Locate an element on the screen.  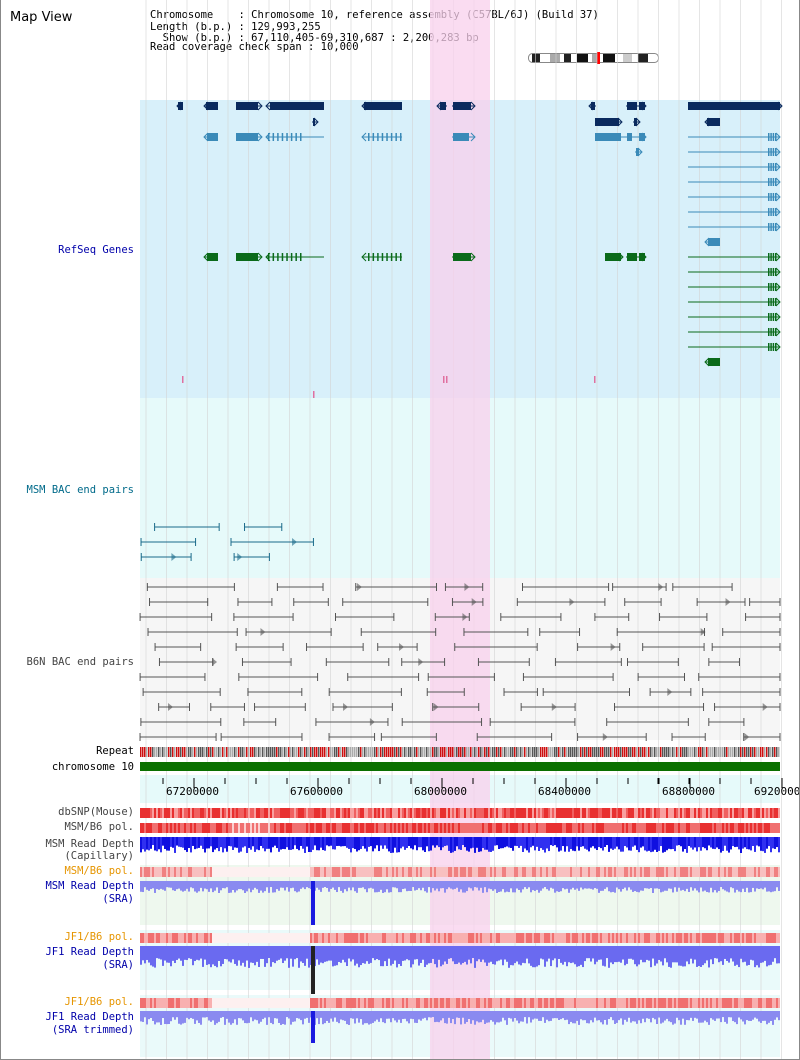
b6n-pair-arrow is located at coordinates (661, 587).